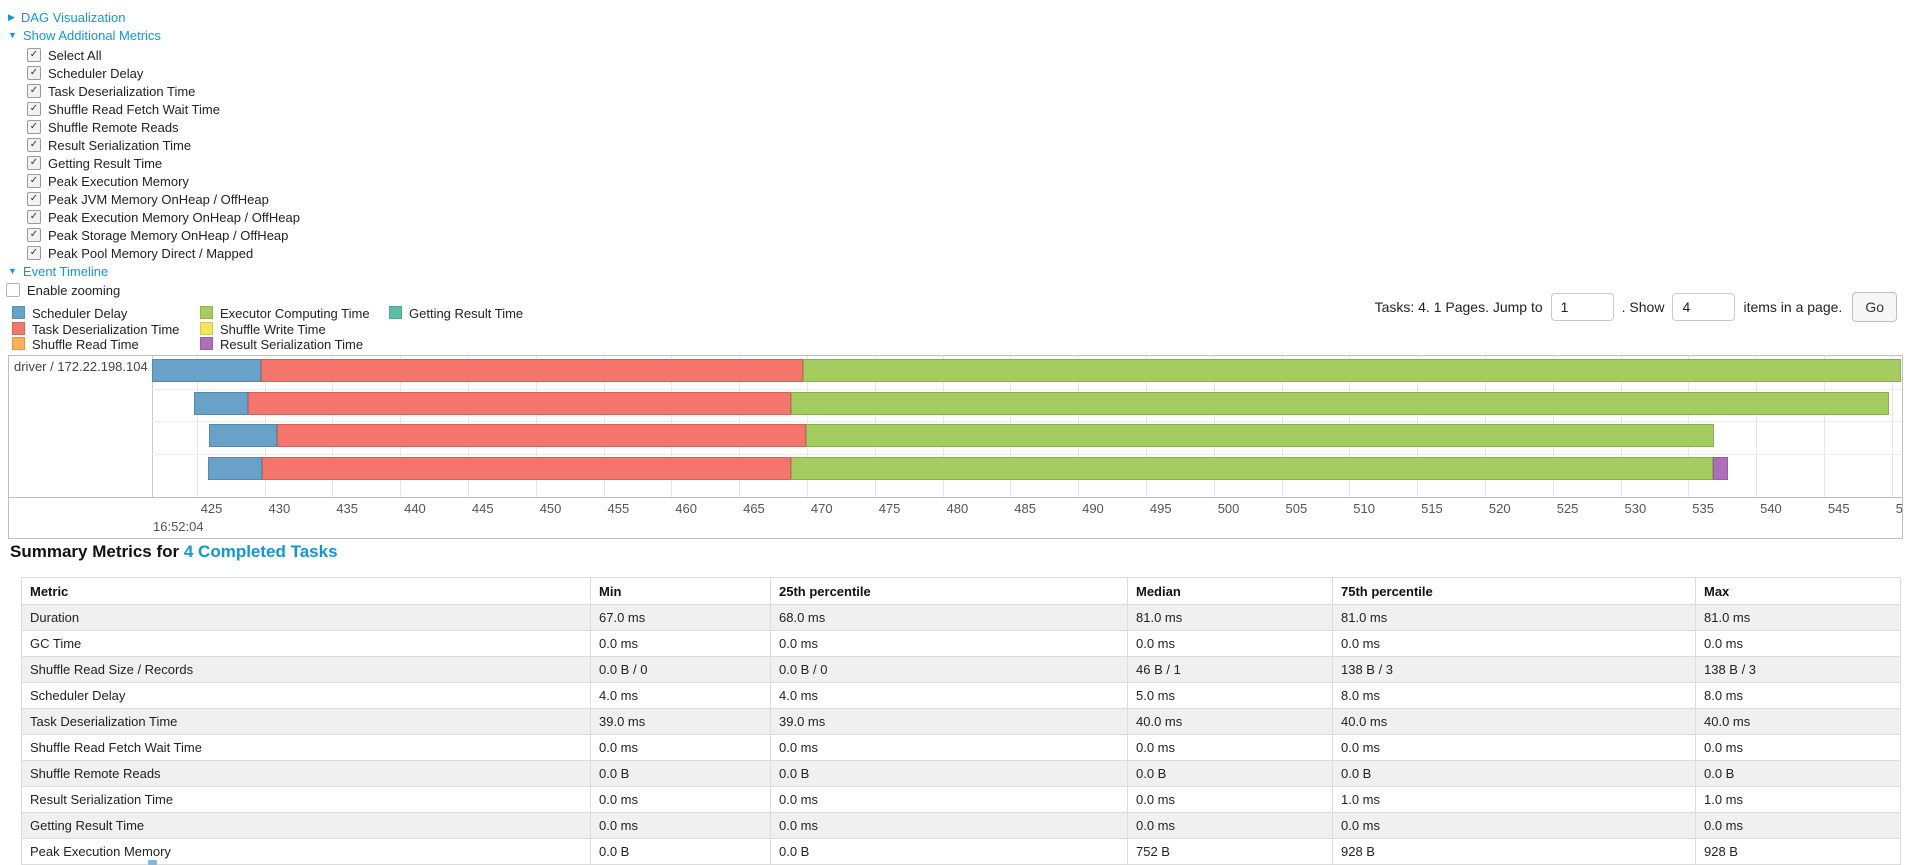  I want to click on group-column-divider, so click(152, 426).